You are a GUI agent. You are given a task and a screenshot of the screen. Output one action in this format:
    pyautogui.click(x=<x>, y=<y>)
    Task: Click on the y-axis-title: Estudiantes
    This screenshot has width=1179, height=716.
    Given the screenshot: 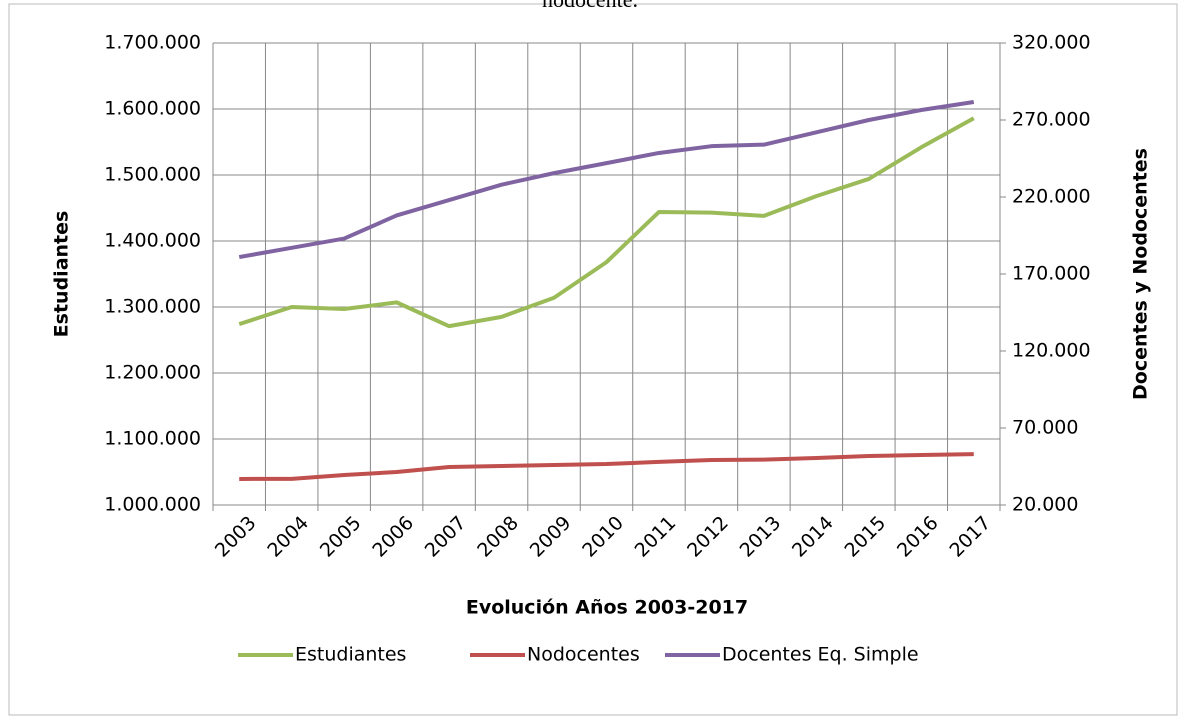 What is the action you would take?
    pyautogui.click(x=62, y=274)
    